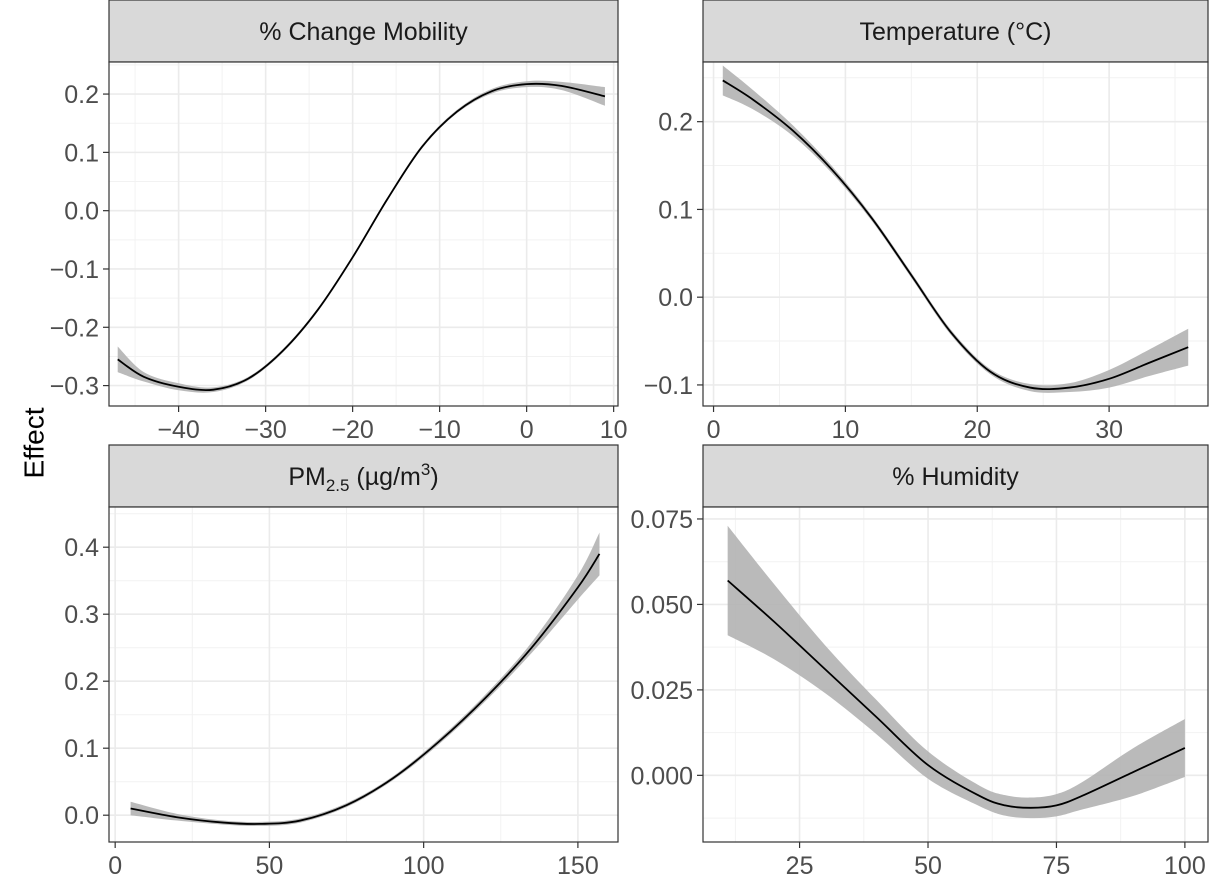  I want to click on x-tick-label-mobility: −30, so click(265, 430).